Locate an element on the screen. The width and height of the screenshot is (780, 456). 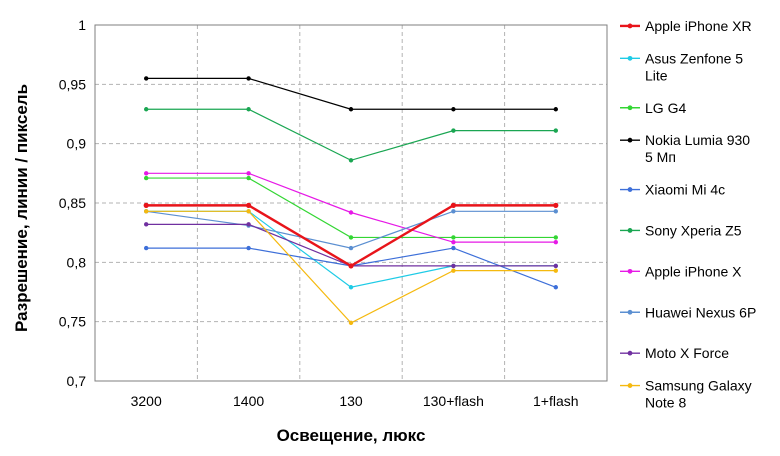
series-nokia-lumia-930-5- is located at coordinates (351, 94).